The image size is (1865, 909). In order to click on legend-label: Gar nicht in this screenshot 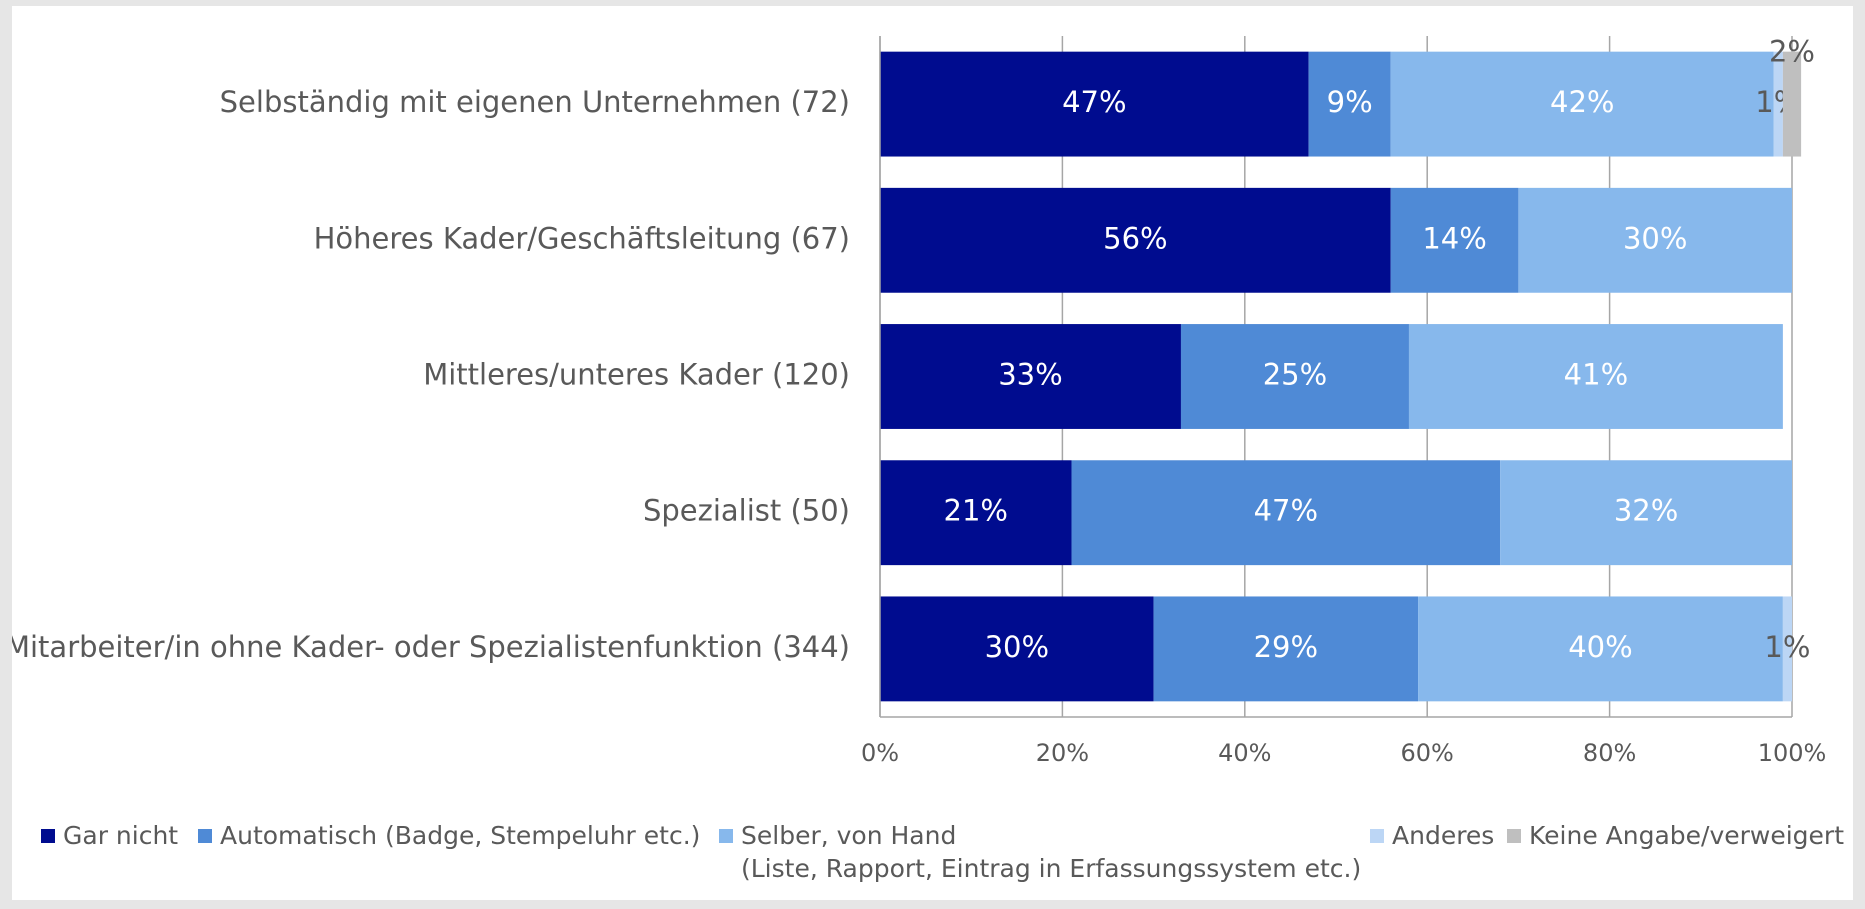, I will do `click(121, 835)`.